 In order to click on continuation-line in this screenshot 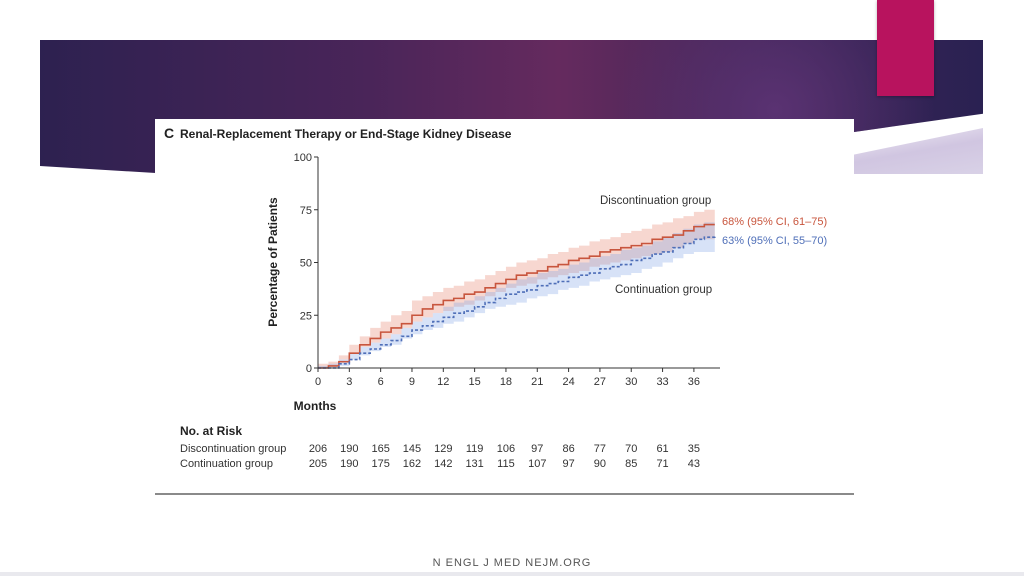, I will do `click(517, 302)`.